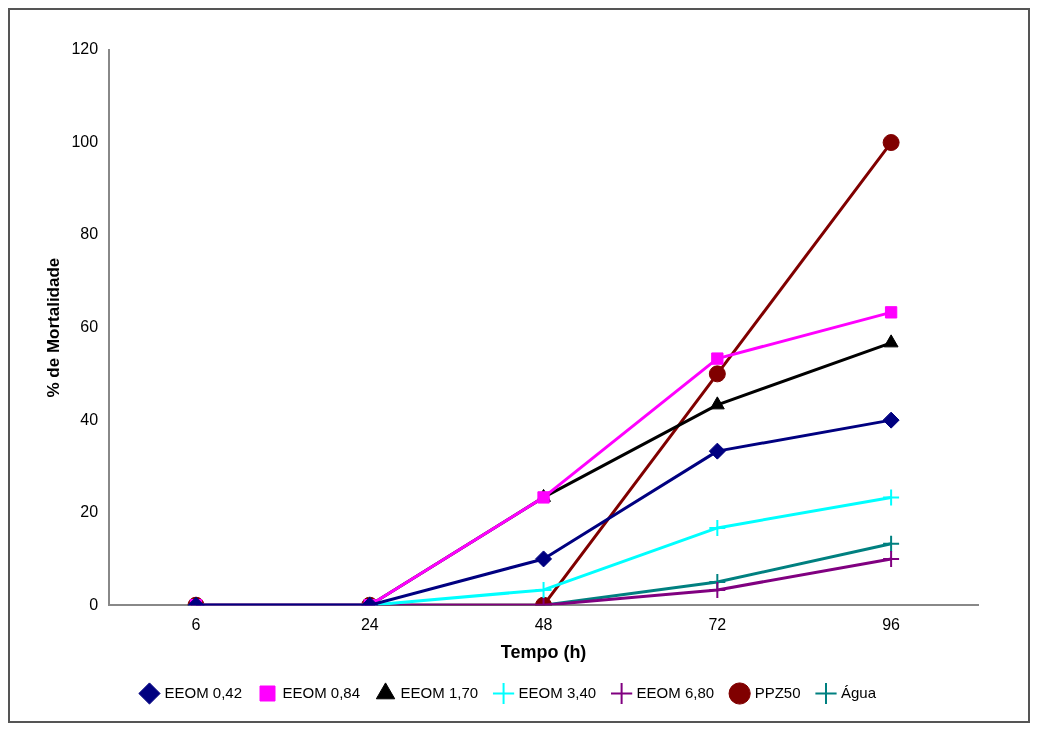 Image resolution: width=1038 pixels, height=731 pixels. Describe the element at coordinates (321, 692) in the screenshot. I see `legend-label: EEOM 0,84` at that location.